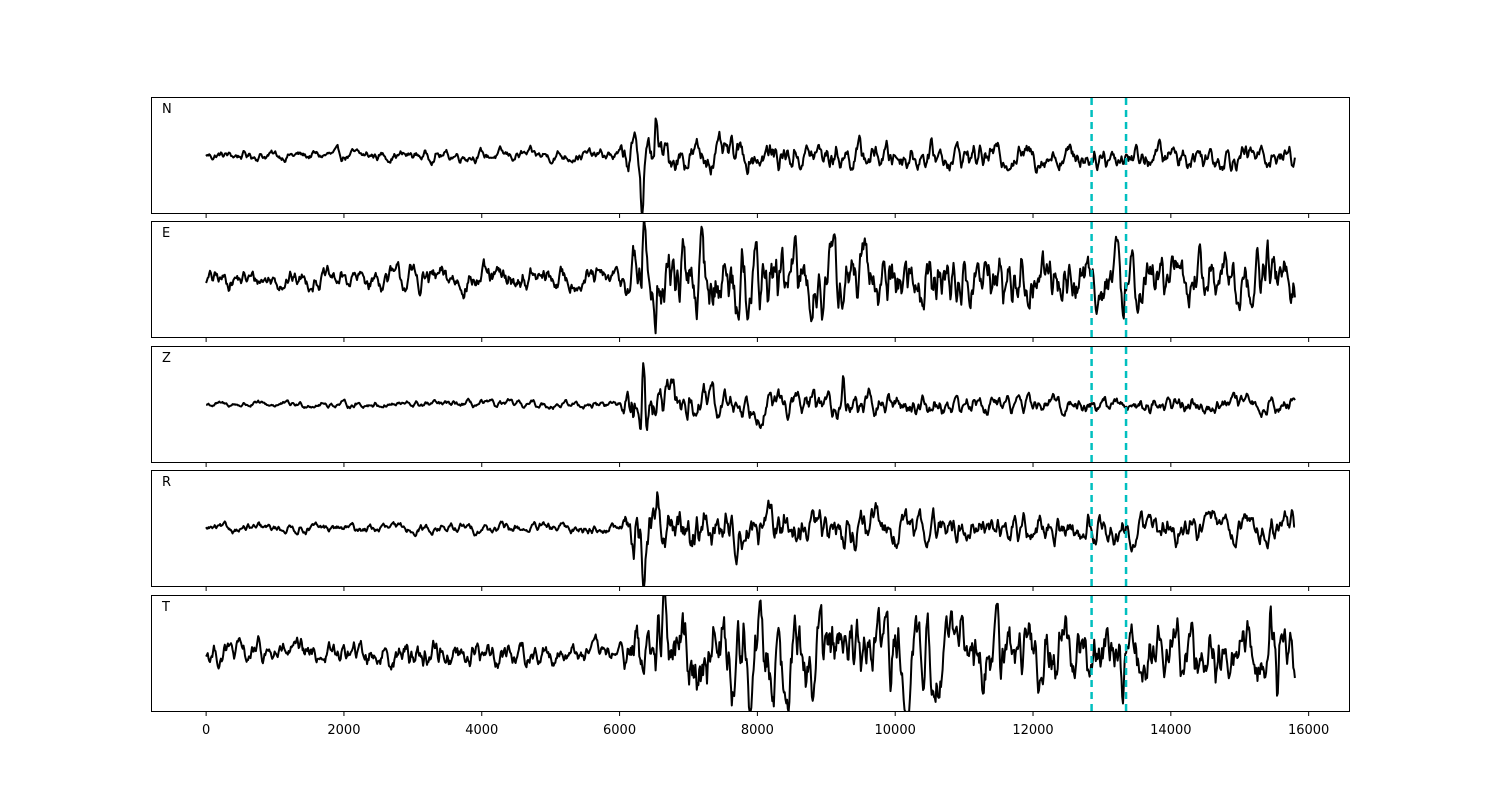  I want to click on channel-label: N, so click(167, 109).